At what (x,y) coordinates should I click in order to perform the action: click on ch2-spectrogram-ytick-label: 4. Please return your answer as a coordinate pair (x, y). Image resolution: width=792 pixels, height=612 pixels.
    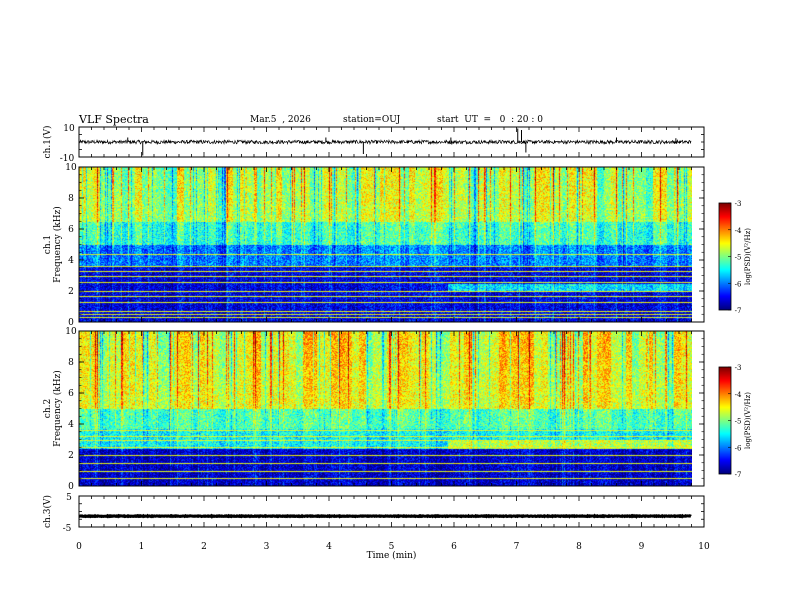
    Looking at the image, I should click on (71, 425).